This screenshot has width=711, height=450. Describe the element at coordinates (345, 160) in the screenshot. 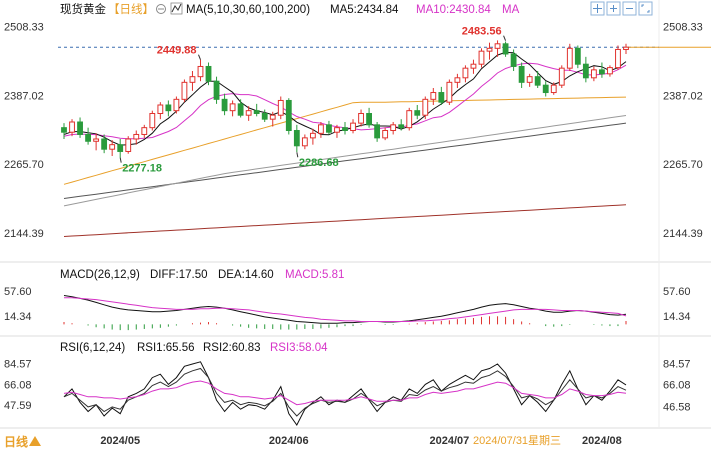

I see `ma100-line` at that location.